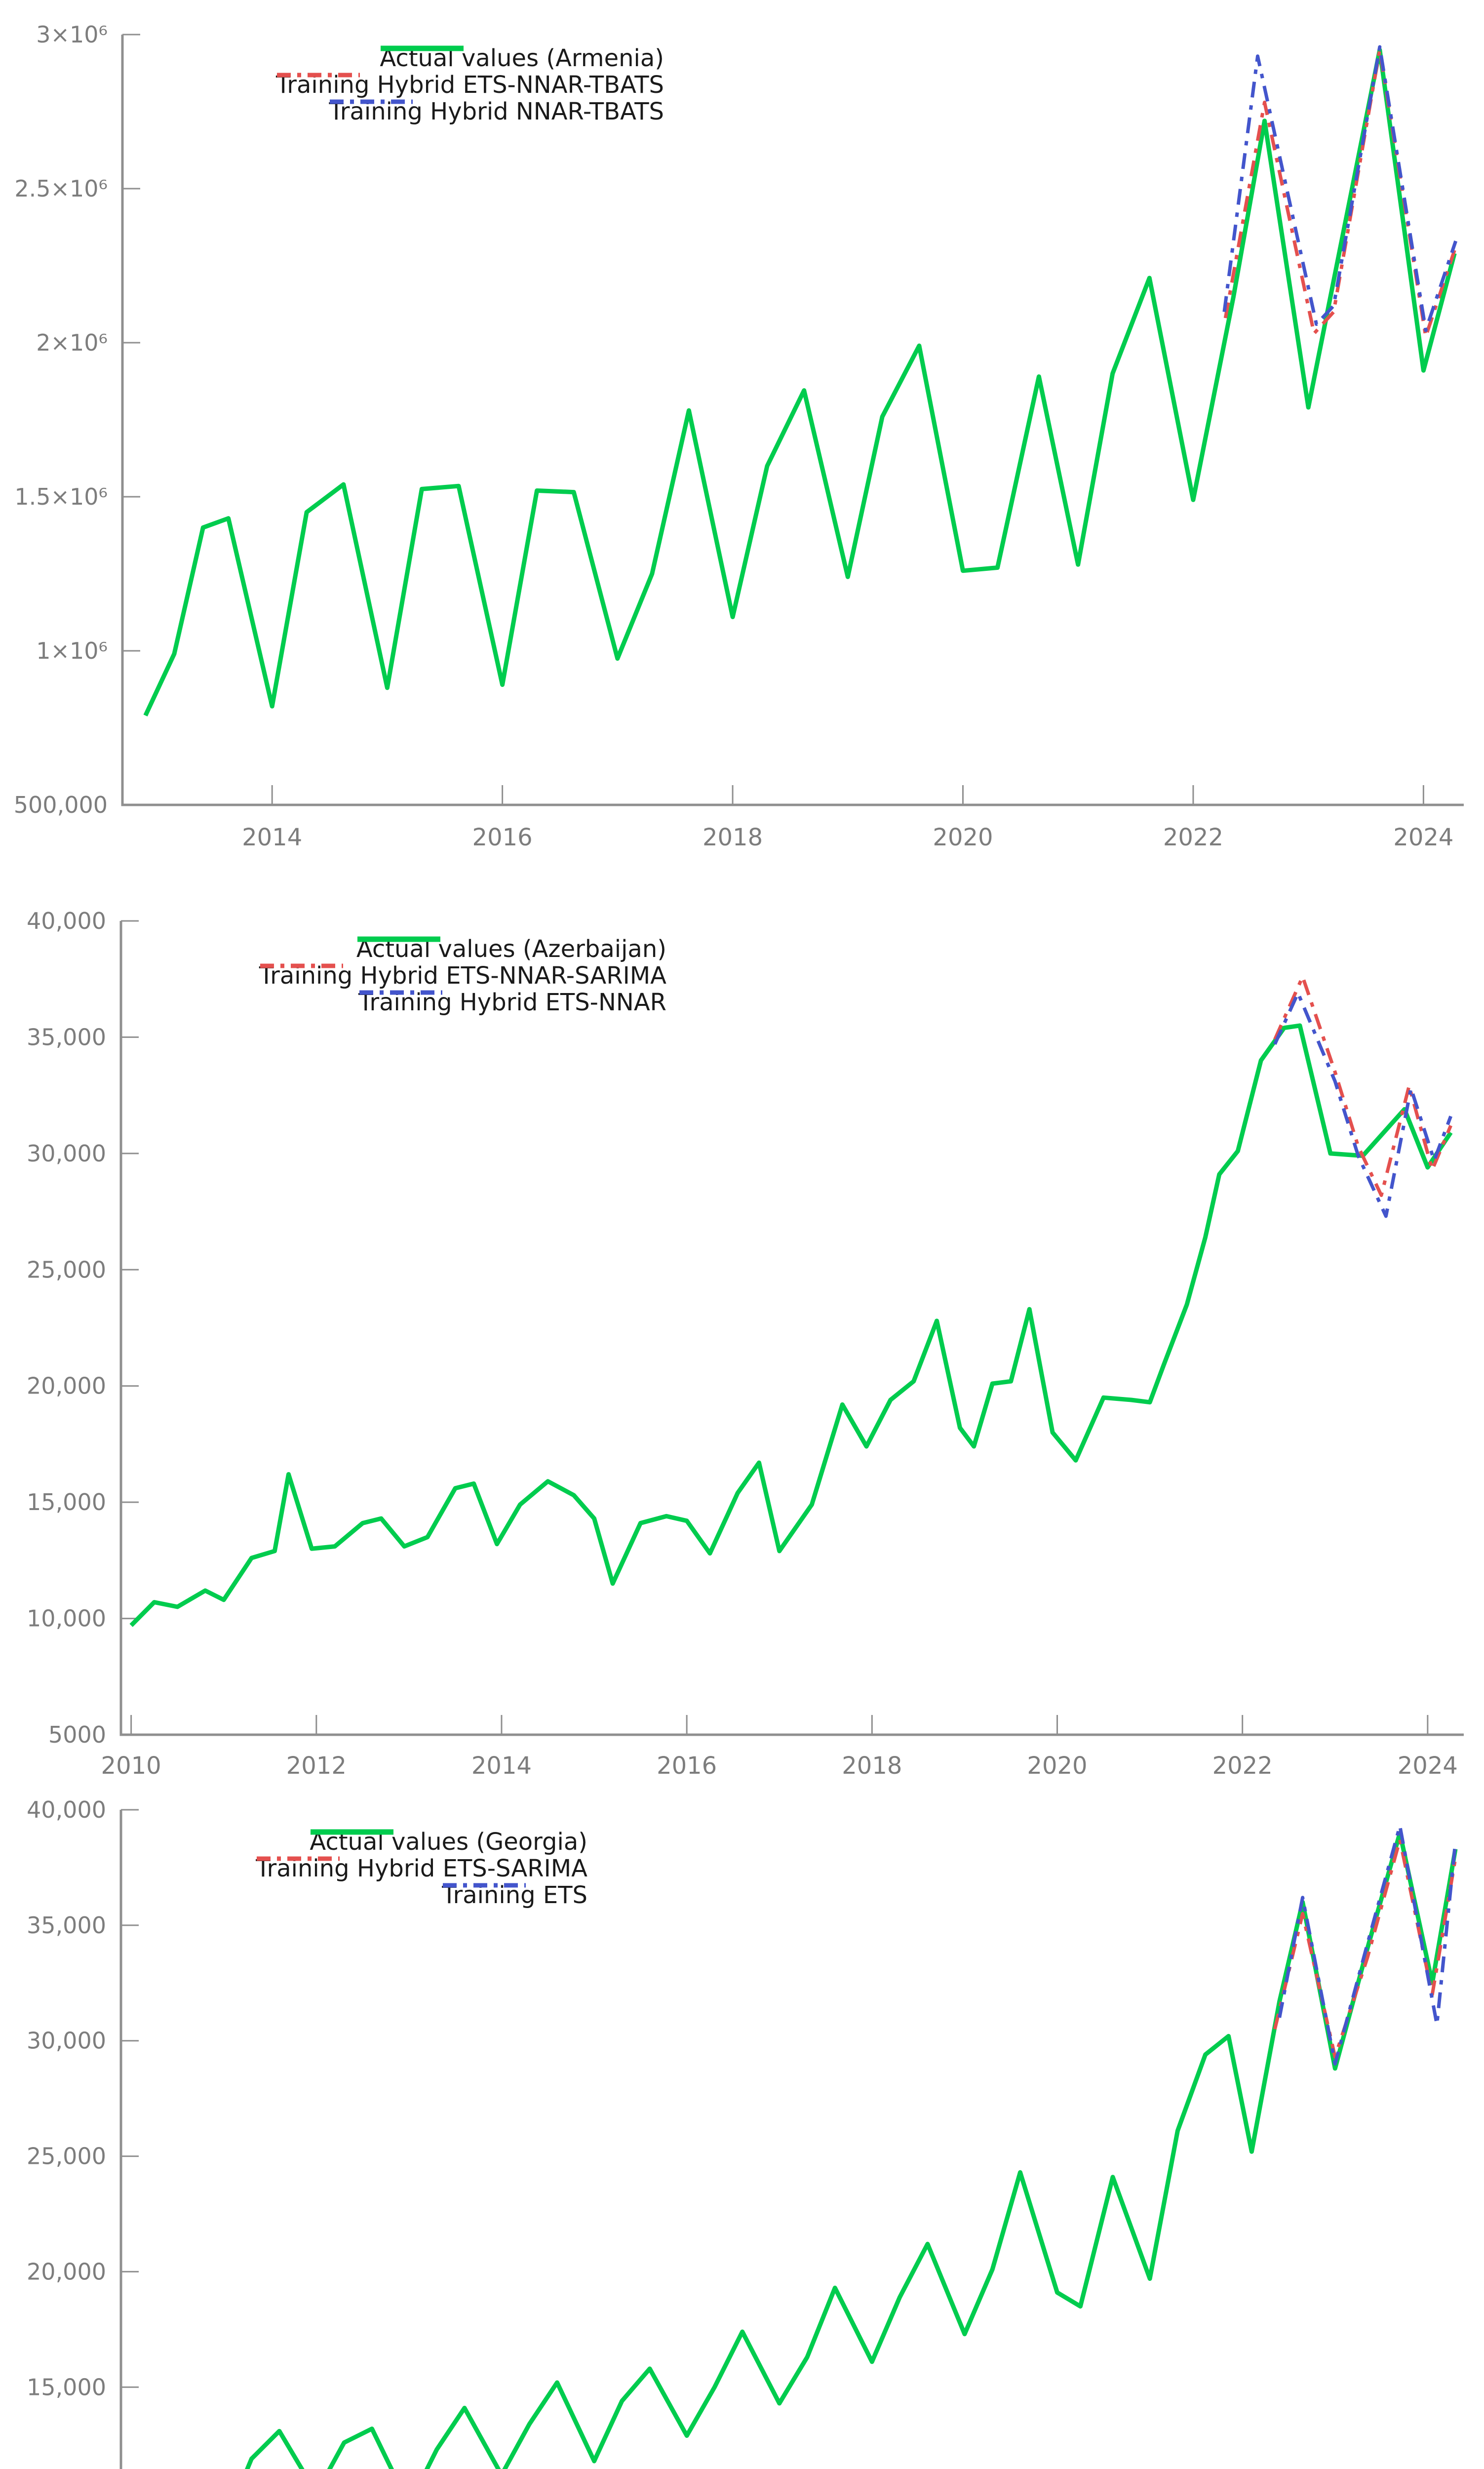 The image size is (1484, 2469). What do you see at coordinates (61, 188) in the screenshot?
I see `y-tick-label: 2.5×10⁶` at bounding box center [61, 188].